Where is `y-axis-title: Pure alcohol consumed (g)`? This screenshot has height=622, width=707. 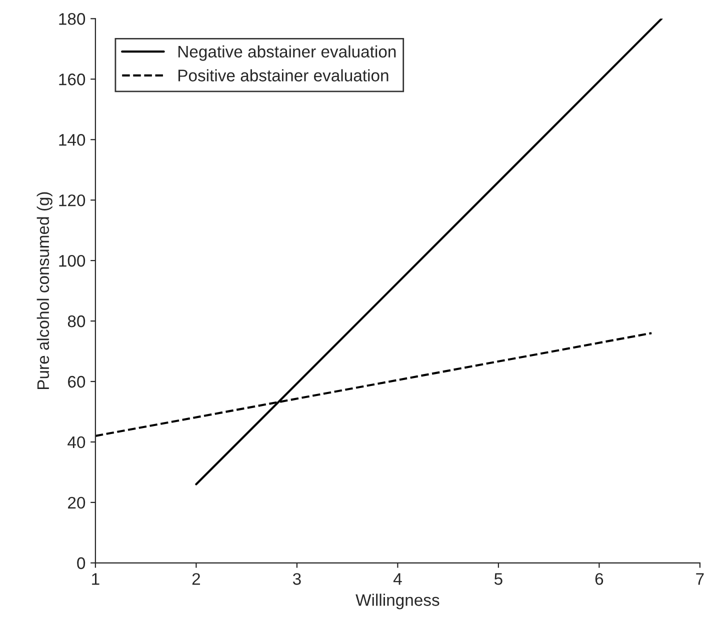 y-axis-title: Pure alcohol consumed (g) is located at coordinates (44, 290).